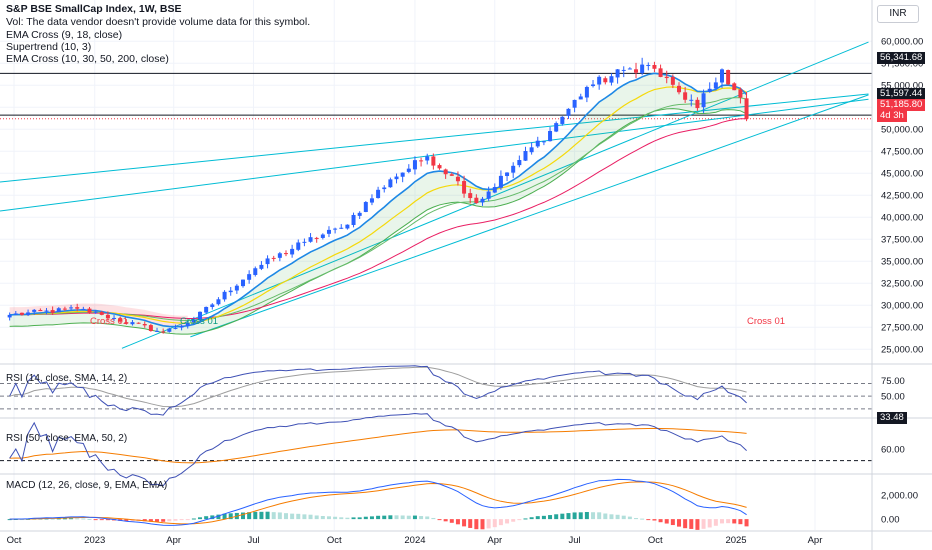  I want to click on rsi2-line, so click(378, 449).